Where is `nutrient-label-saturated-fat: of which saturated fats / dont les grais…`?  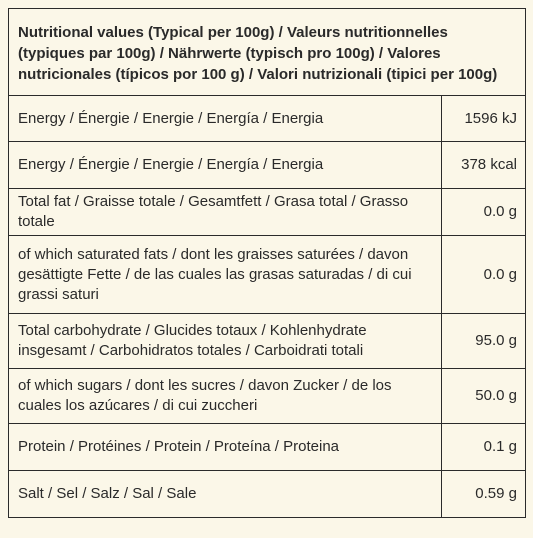 nutrient-label-saturated-fat: of which saturated fats / dont les grais… is located at coordinates (225, 274).